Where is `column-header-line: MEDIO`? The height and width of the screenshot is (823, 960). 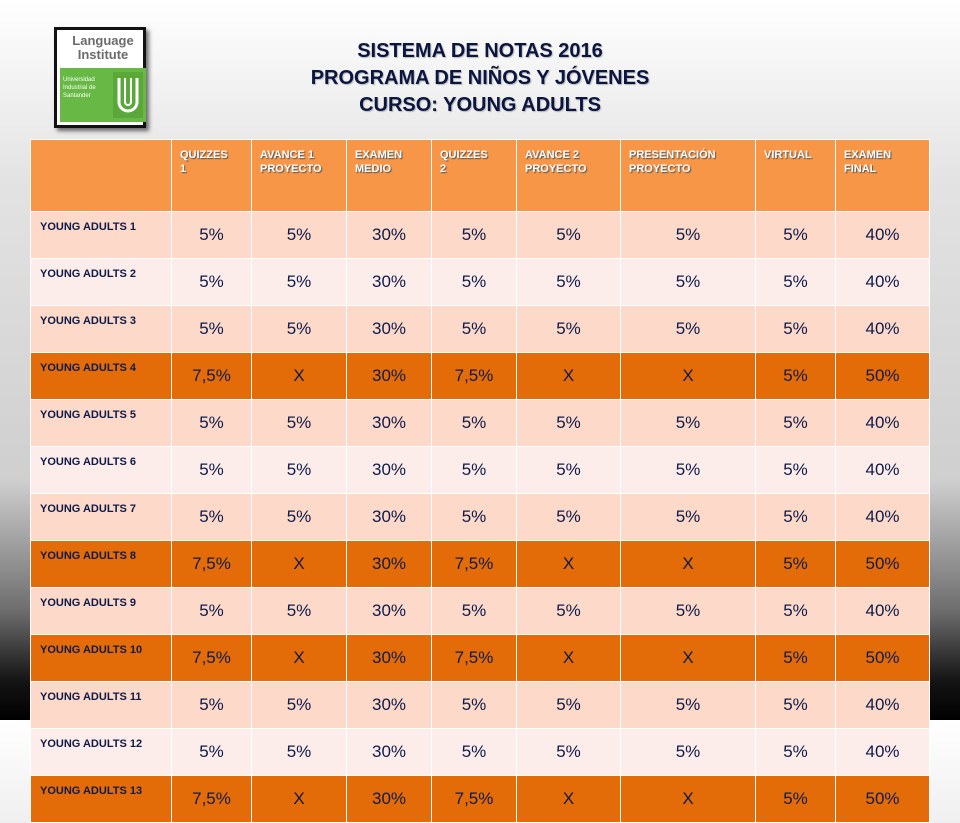 column-header-line: MEDIO is located at coordinates (373, 169).